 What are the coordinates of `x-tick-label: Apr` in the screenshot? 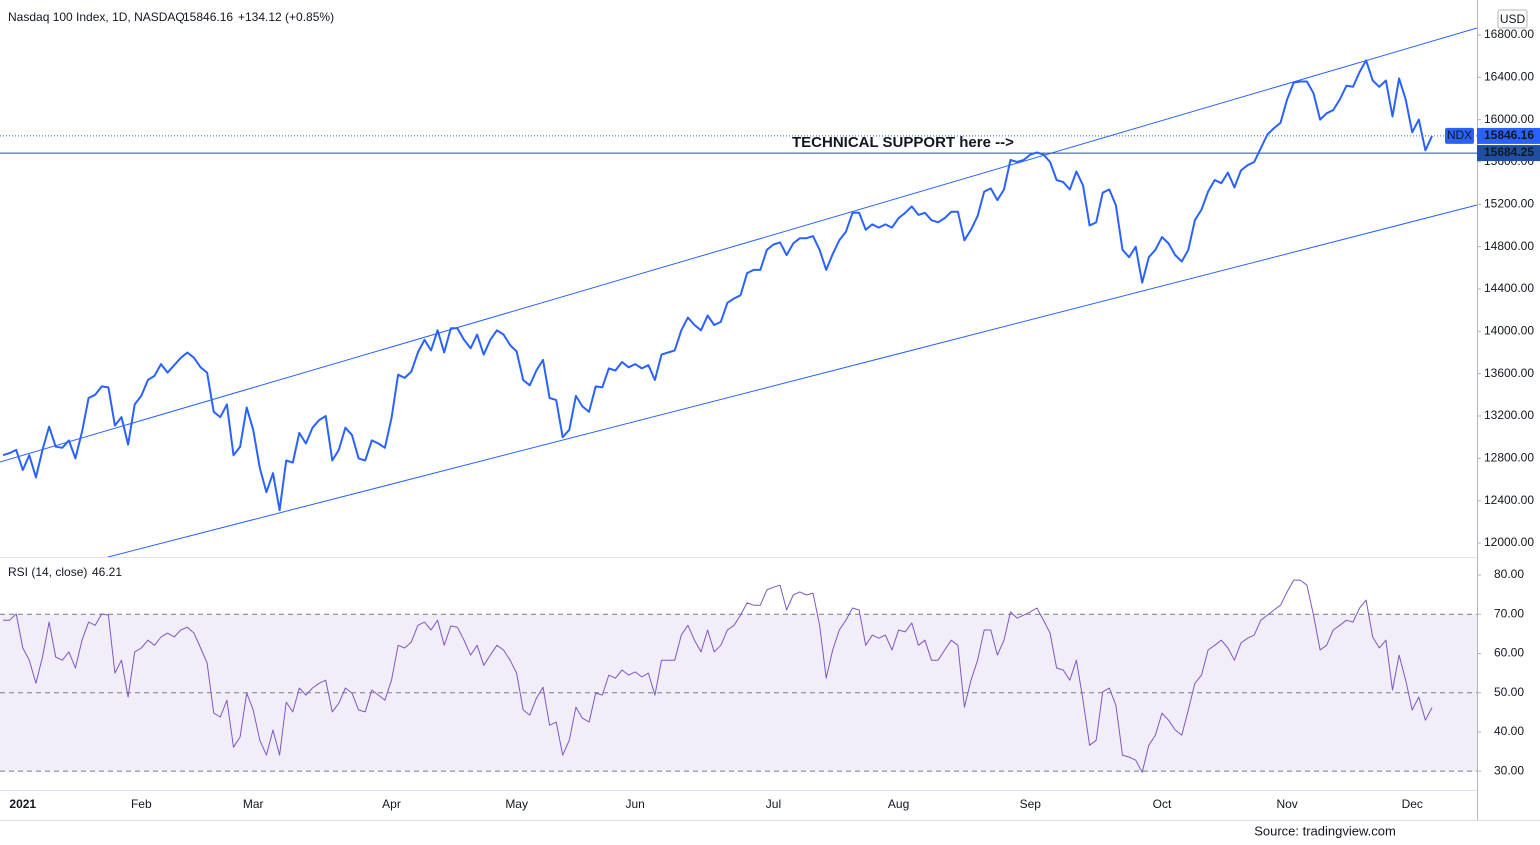 It's located at (391, 804).